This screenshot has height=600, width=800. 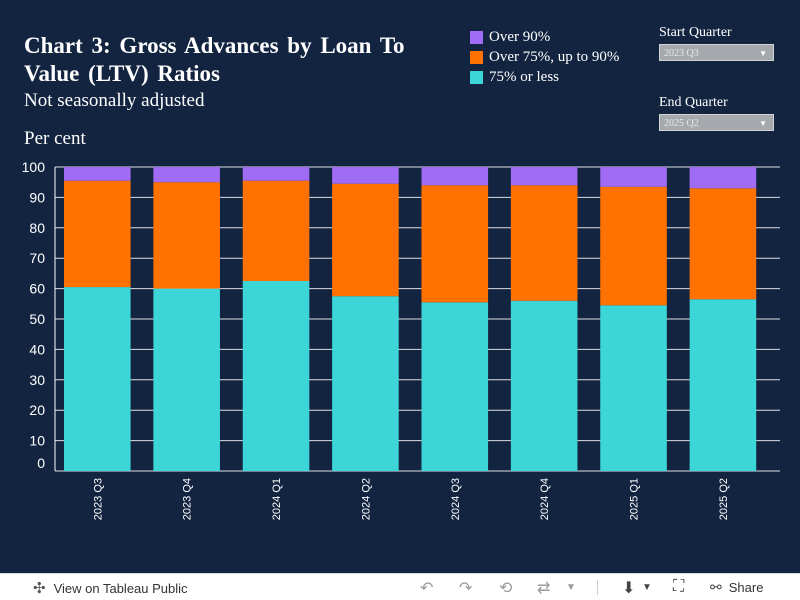 I want to click on start-quarter-dropdown: 2023 Q3 ▼, so click(x=716, y=52).